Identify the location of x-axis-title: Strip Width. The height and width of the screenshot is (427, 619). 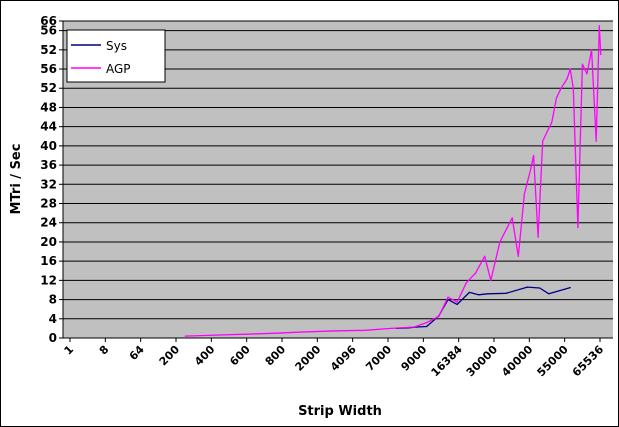
(340, 411).